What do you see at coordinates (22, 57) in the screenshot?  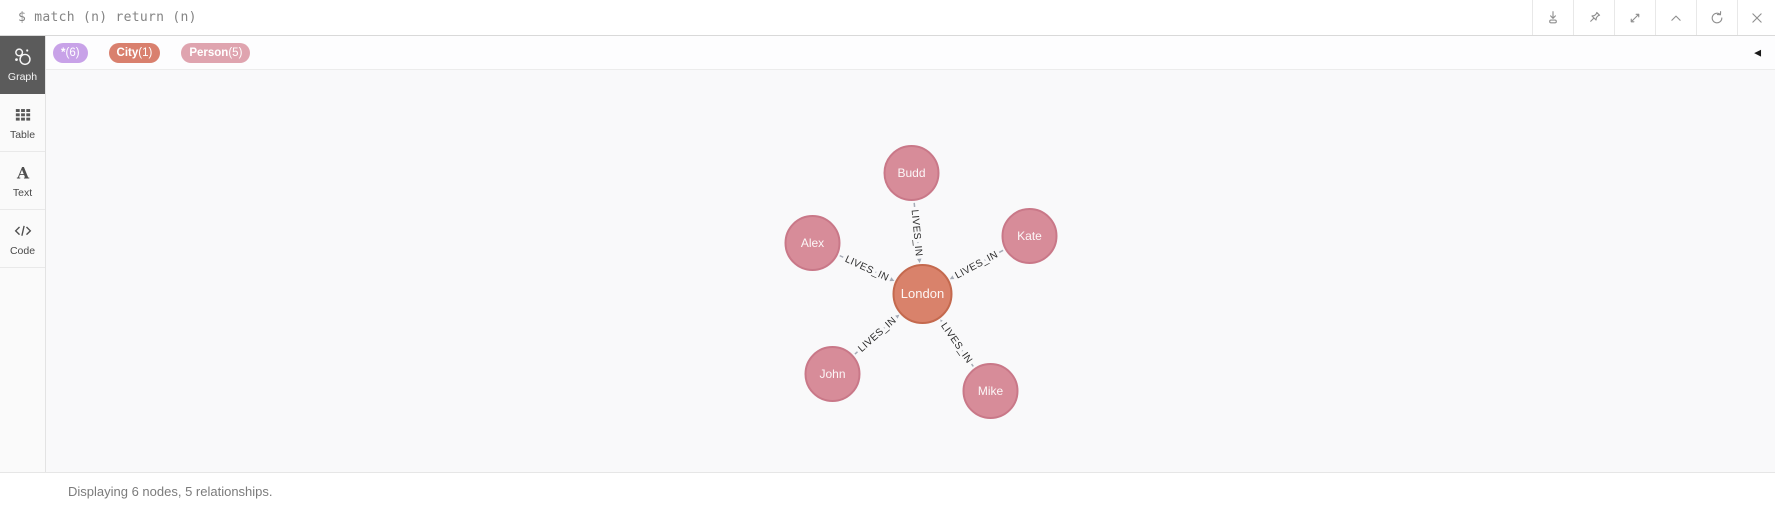 I see `graph-icon` at bounding box center [22, 57].